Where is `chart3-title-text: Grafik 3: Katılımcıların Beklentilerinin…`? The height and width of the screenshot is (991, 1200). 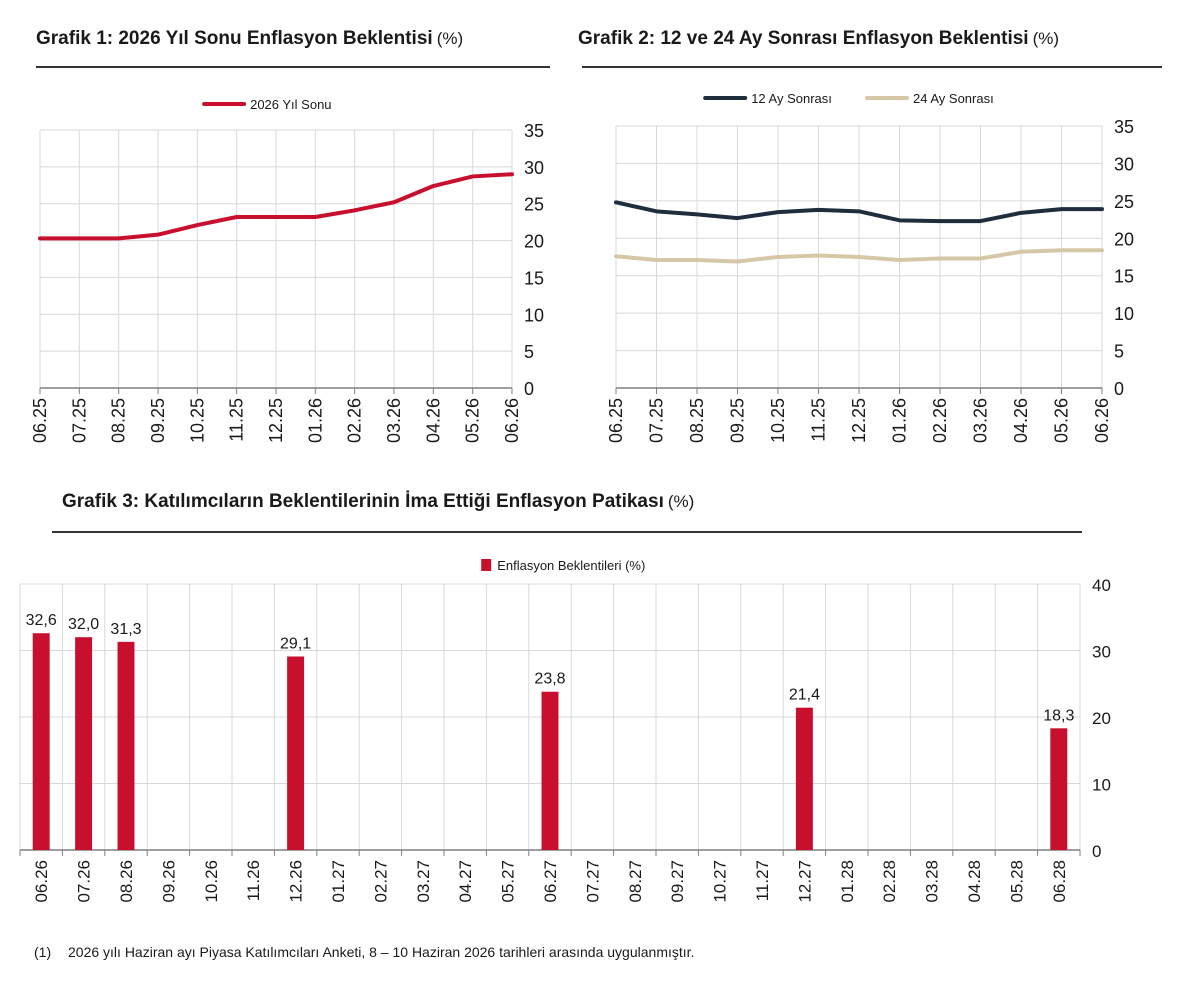
chart3-title-text: Grafik 3: Katılımcıların Beklentilerinin… is located at coordinates (363, 501).